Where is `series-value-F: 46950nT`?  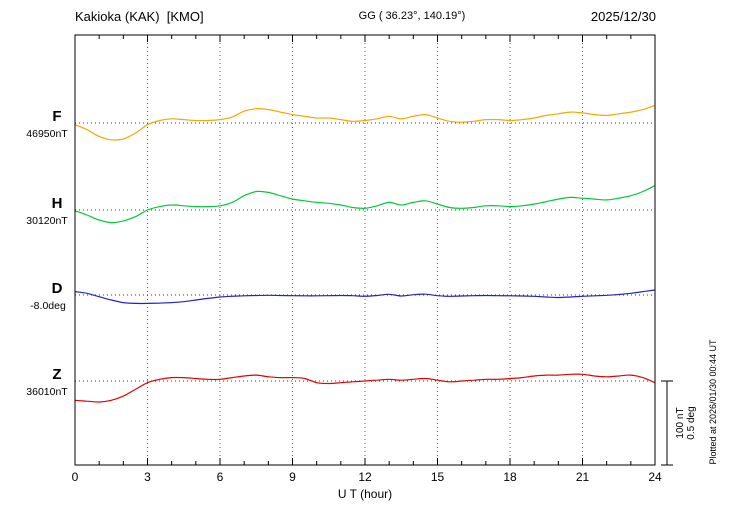 series-value-F: 46950nT is located at coordinates (47, 134).